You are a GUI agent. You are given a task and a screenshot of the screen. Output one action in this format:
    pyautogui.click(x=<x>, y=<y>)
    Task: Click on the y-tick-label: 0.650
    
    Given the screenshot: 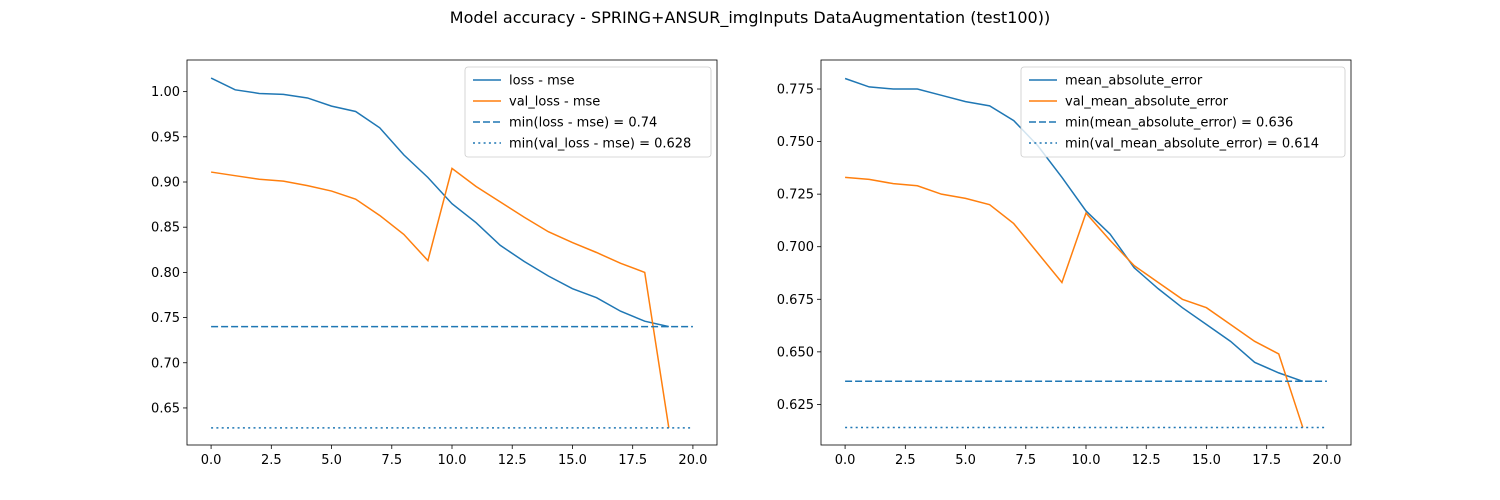 What is the action you would take?
    pyautogui.click(x=795, y=352)
    